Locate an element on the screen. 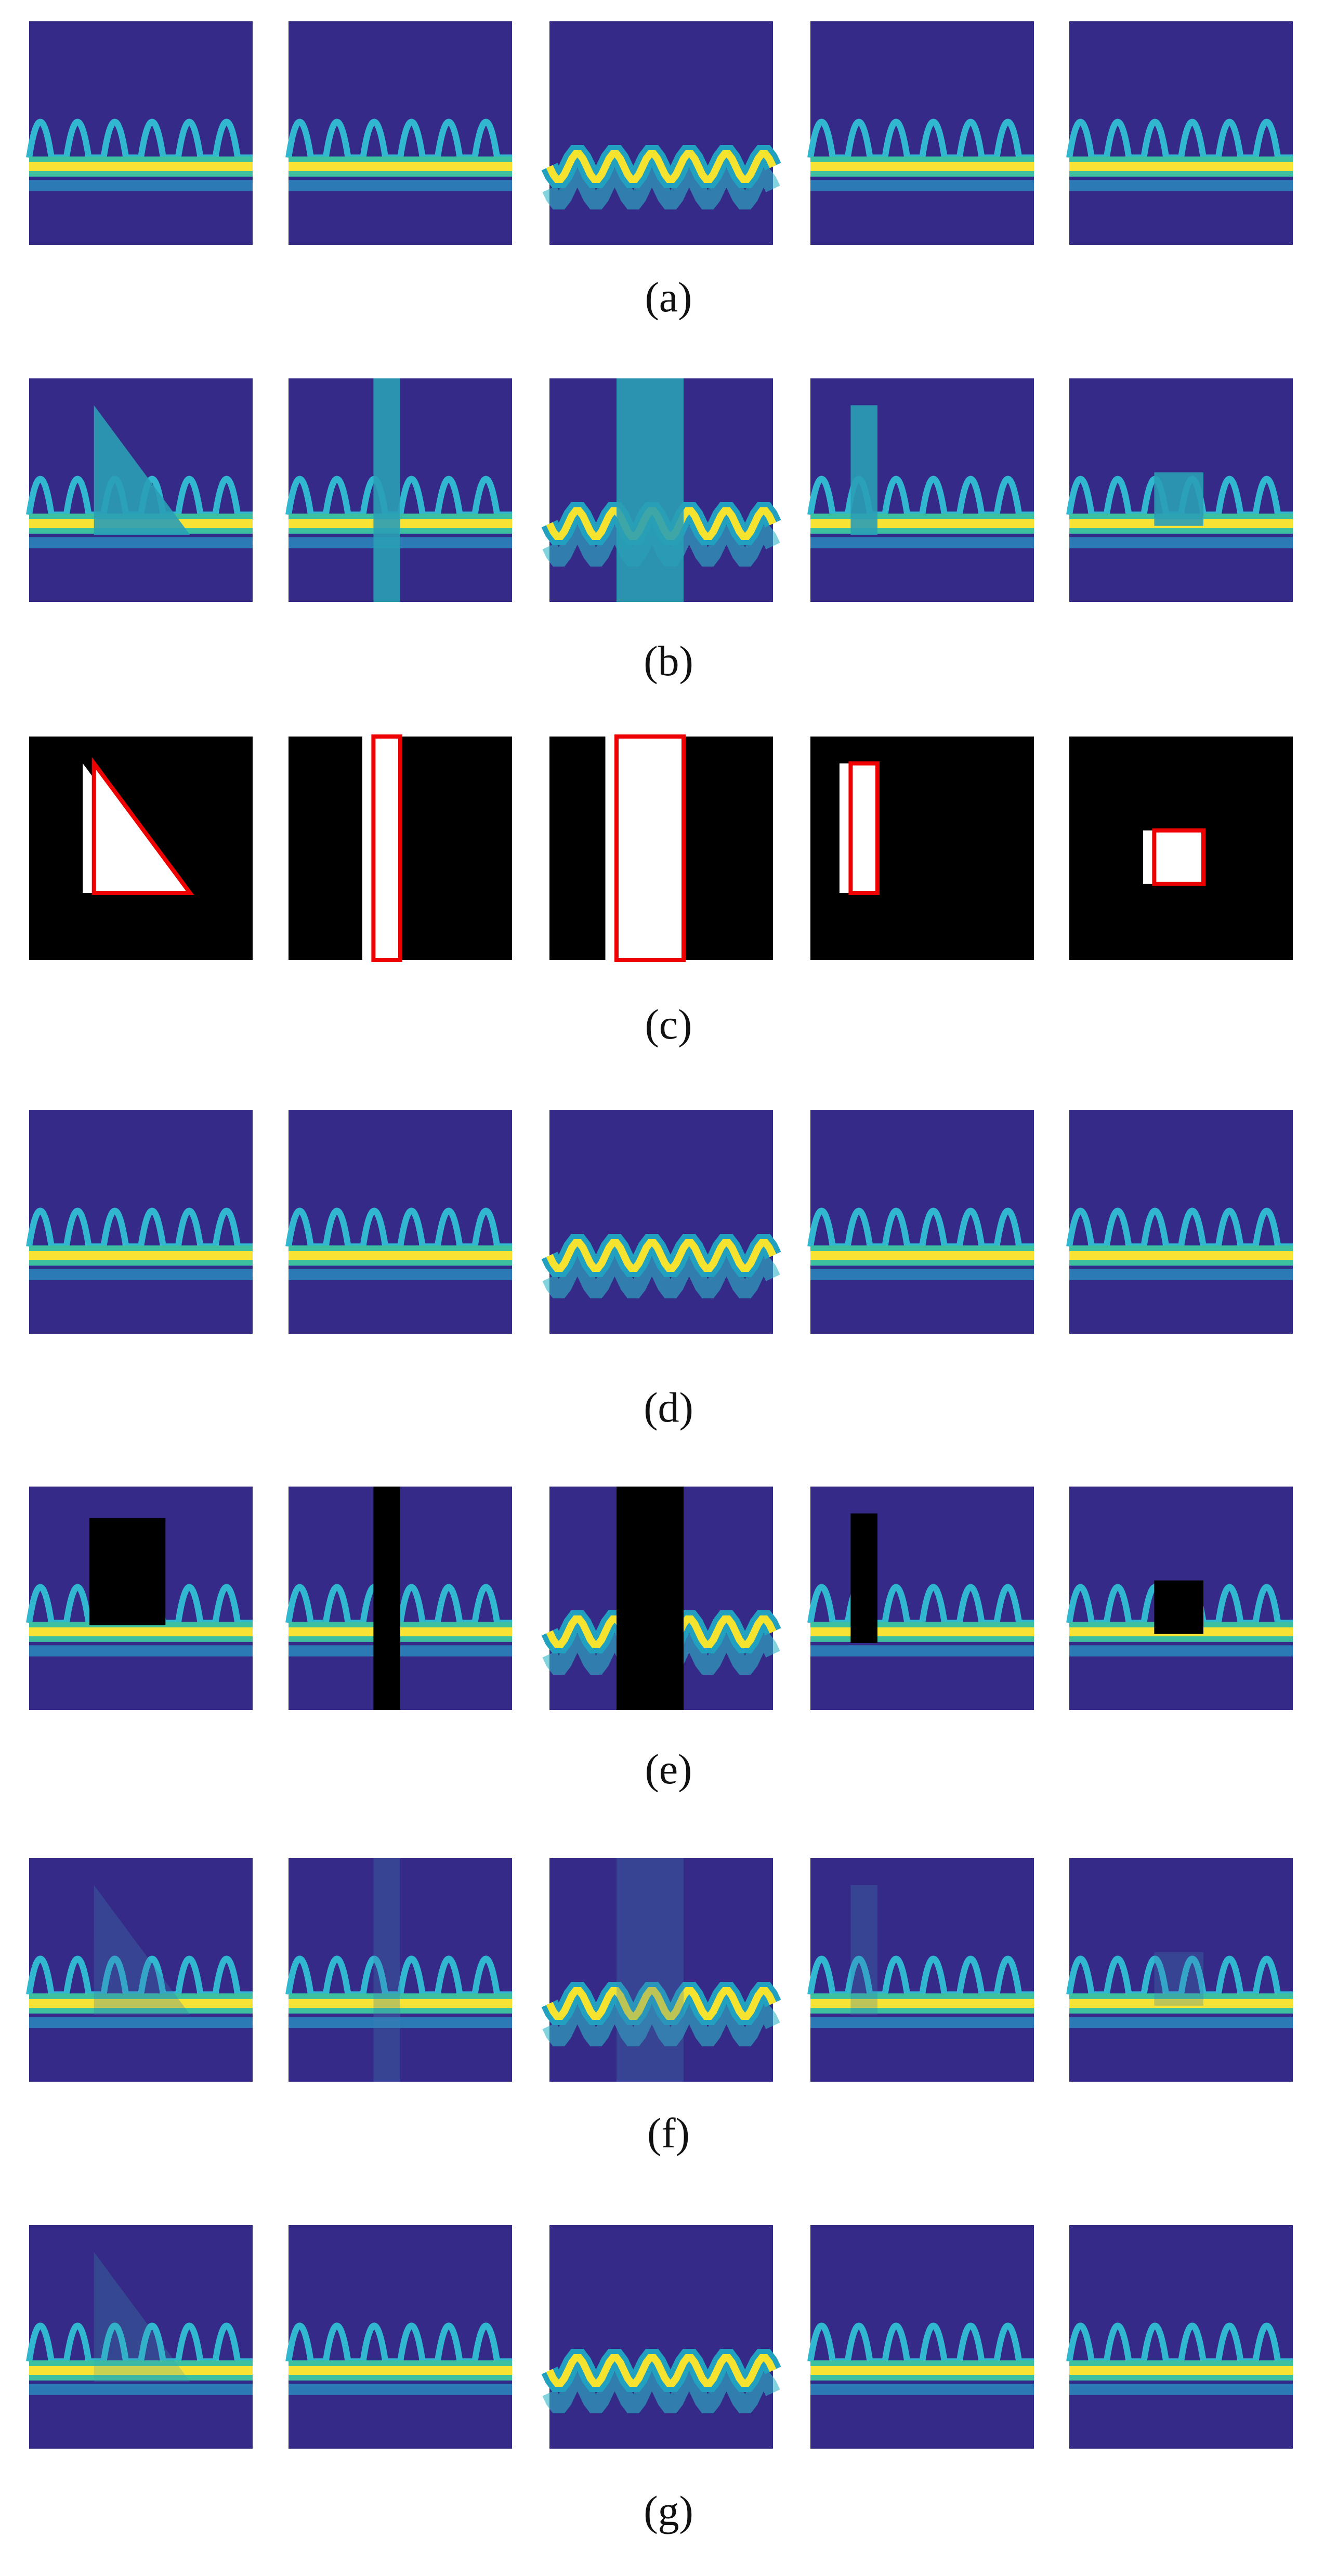 This screenshot has width=1337, height=2576. subfigure-label: (d) is located at coordinates (668, 1407).